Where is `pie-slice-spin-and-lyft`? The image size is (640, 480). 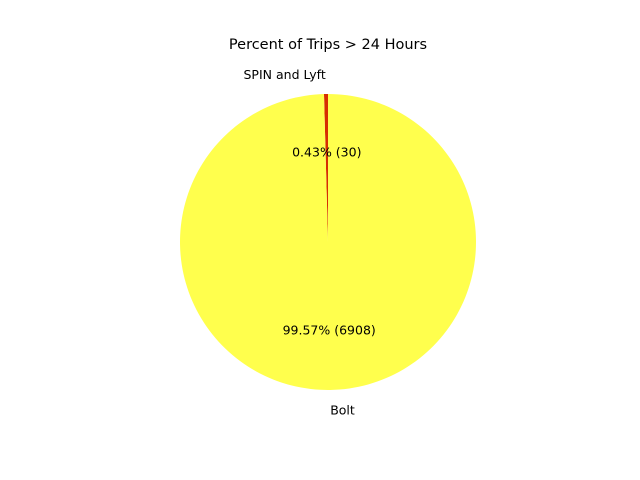 pie-slice-spin-and-lyft is located at coordinates (325, 168).